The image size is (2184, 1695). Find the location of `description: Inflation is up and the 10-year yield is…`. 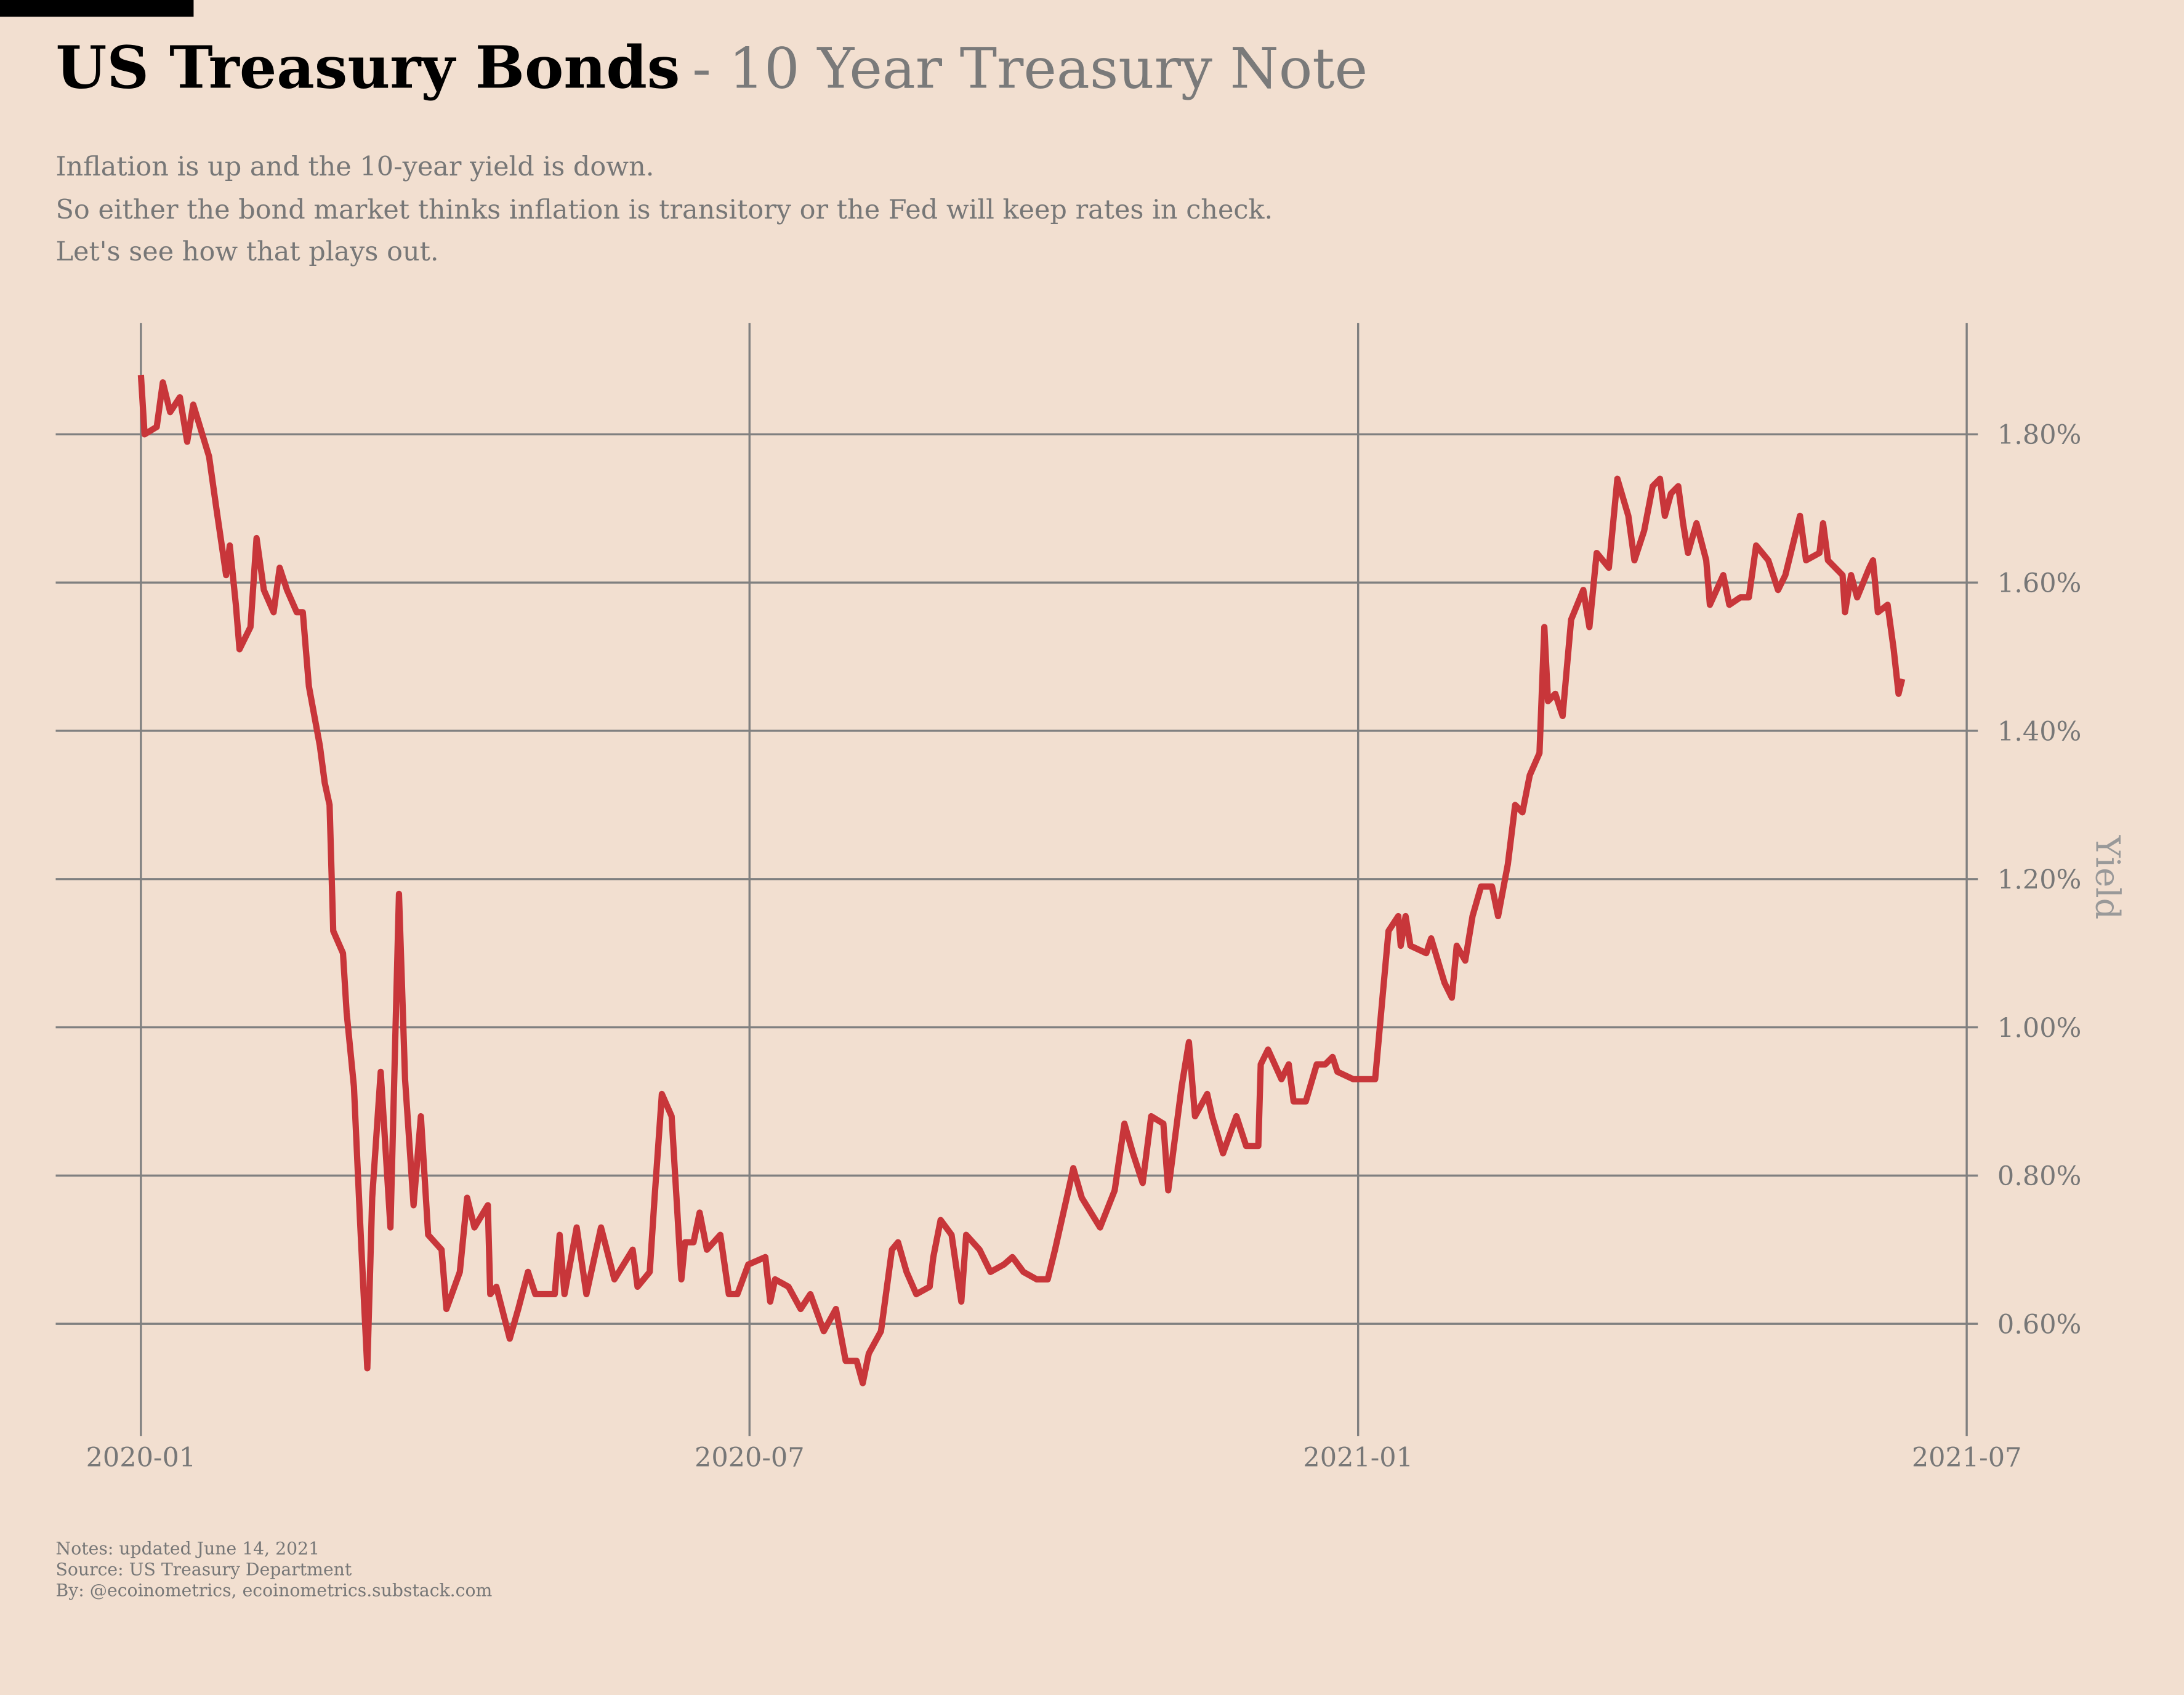

description: Inflation is up and the 10-year yield is… is located at coordinates (354, 166).